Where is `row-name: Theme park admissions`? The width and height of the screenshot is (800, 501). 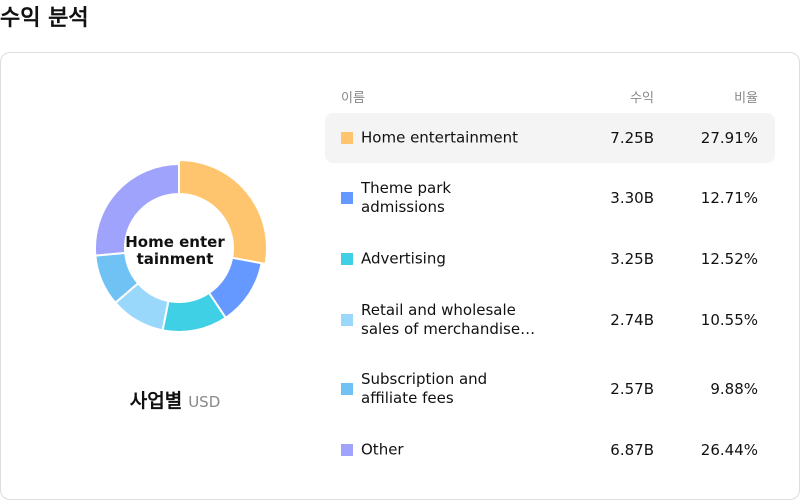
row-name: Theme park admissions is located at coordinates (406, 197).